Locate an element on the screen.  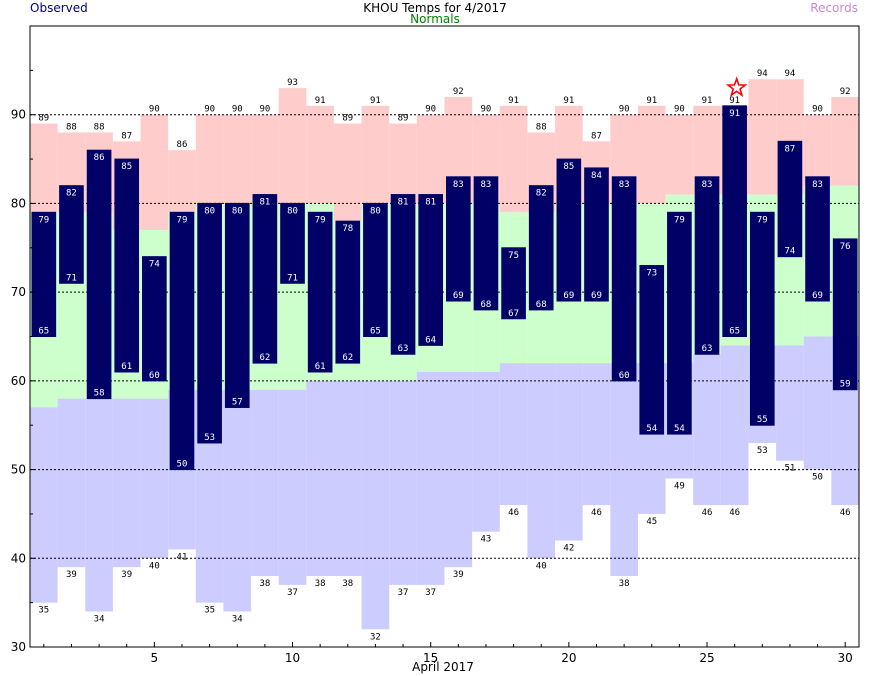
observed-low-label: 68 is located at coordinates (486, 305).